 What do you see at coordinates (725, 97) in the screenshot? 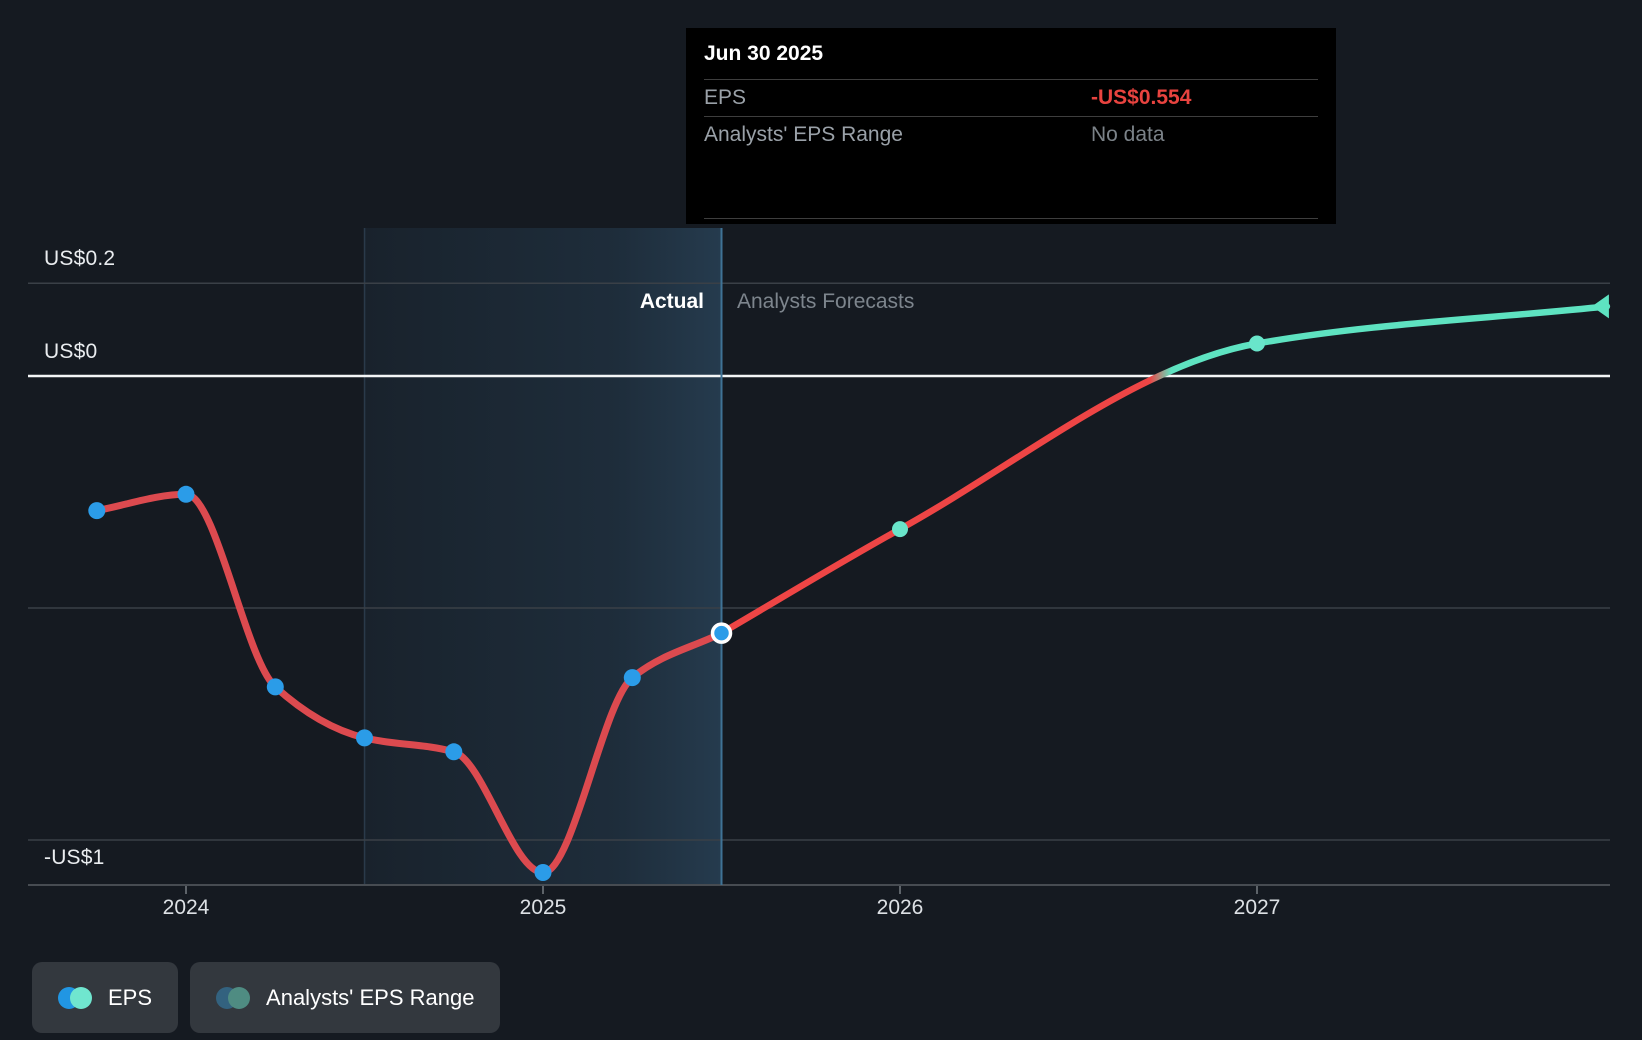
I see `tooltip-eps-label: EPS` at bounding box center [725, 97].